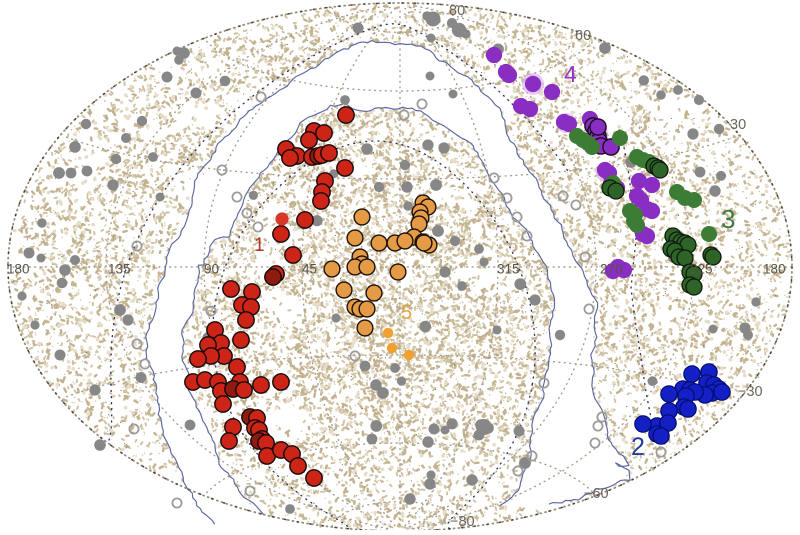 This screenshot has width=800, height=535. I want to click on svg-text: 5, so click(406, 313).